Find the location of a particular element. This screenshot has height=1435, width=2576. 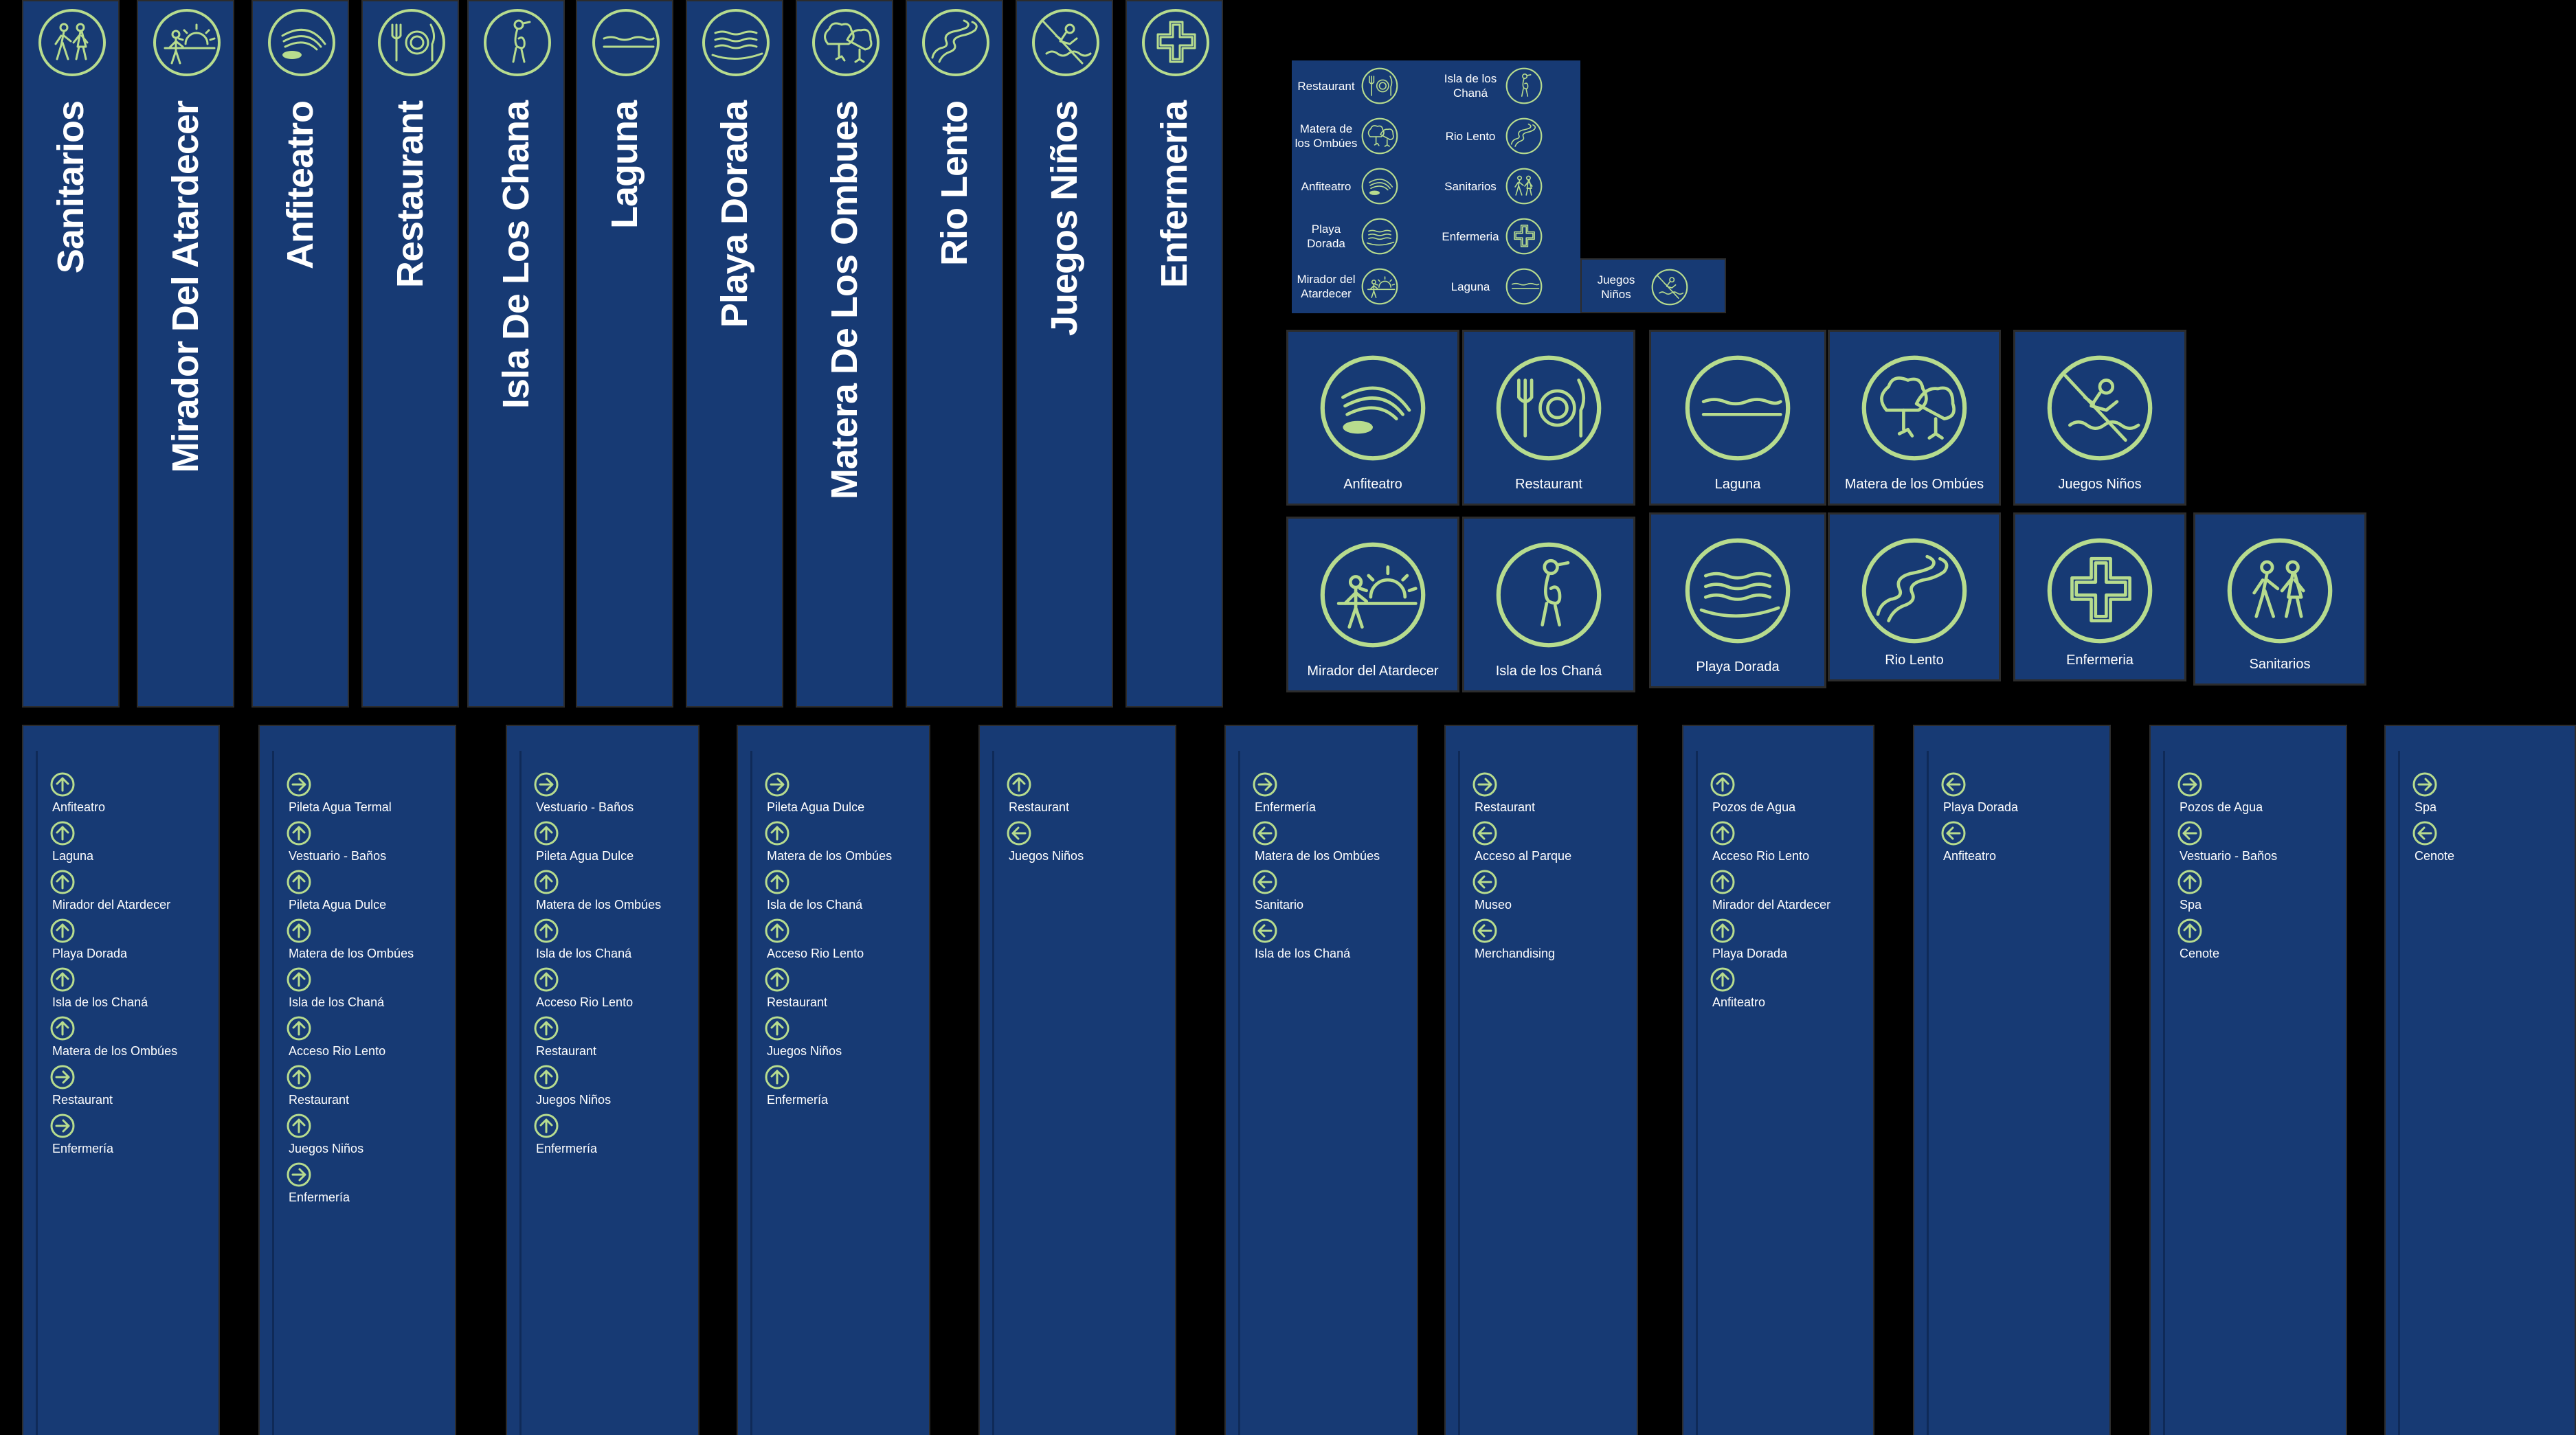

tile-label: Restaurant is located at coordinates (1548, 484).